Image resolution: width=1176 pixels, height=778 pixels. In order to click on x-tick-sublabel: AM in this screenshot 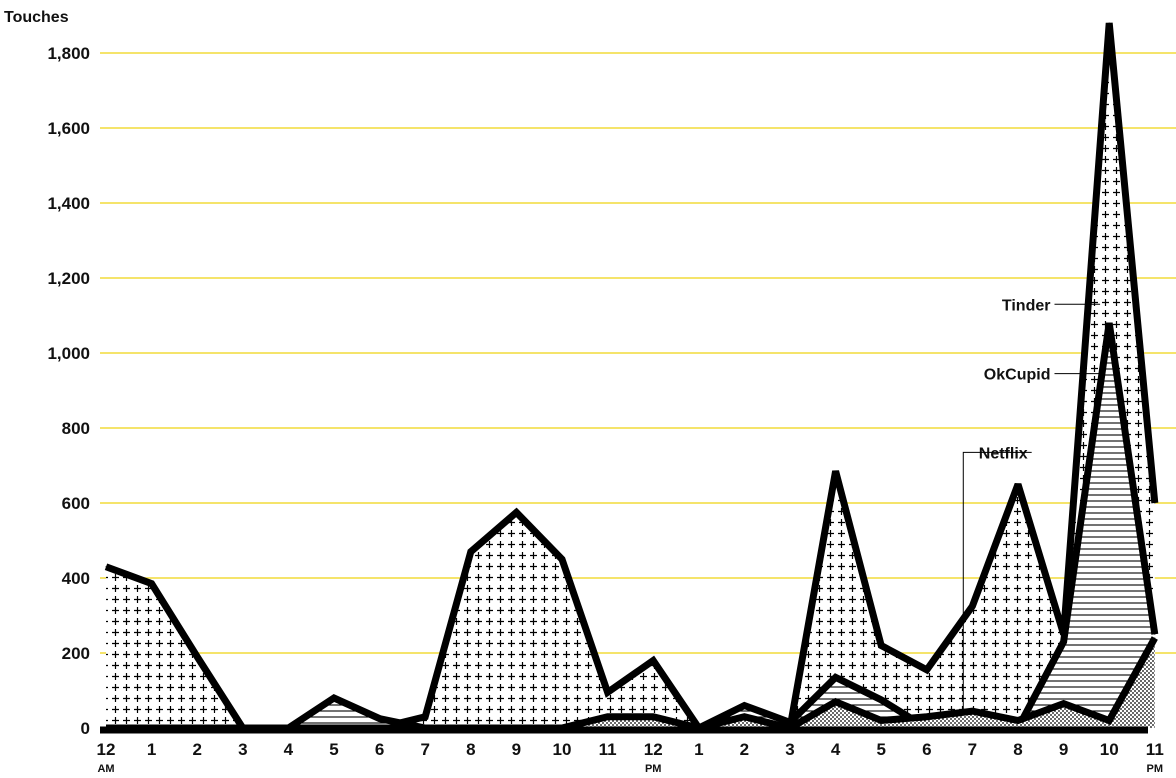, I will do `click(105, 769)`.